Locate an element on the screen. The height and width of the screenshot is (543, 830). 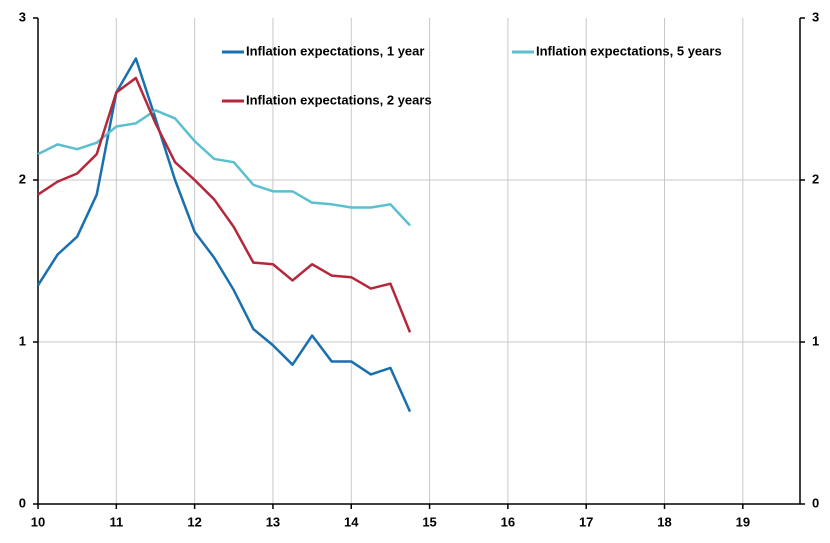
legend-label: Inflation expectations, 2 years is located at coordinates (339, 99).